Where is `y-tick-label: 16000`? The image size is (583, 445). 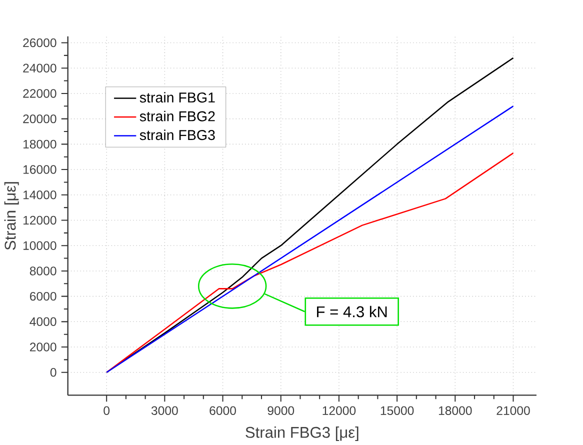 y-tick-label: 16000 is located at coordinates (39, 169).